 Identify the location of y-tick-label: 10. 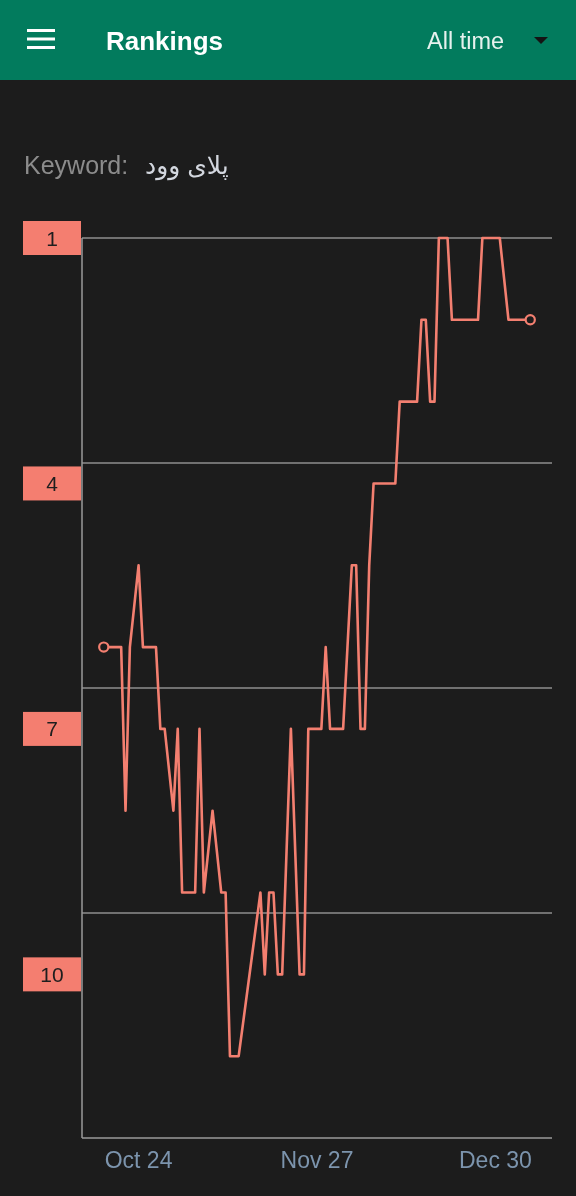
(52, 974).